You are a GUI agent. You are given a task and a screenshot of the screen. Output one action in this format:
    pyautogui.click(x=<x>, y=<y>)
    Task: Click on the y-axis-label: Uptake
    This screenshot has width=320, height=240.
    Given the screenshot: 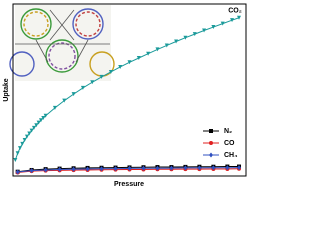 What is the action you would take?
    pyautogui.click(x=6, y=89)
    